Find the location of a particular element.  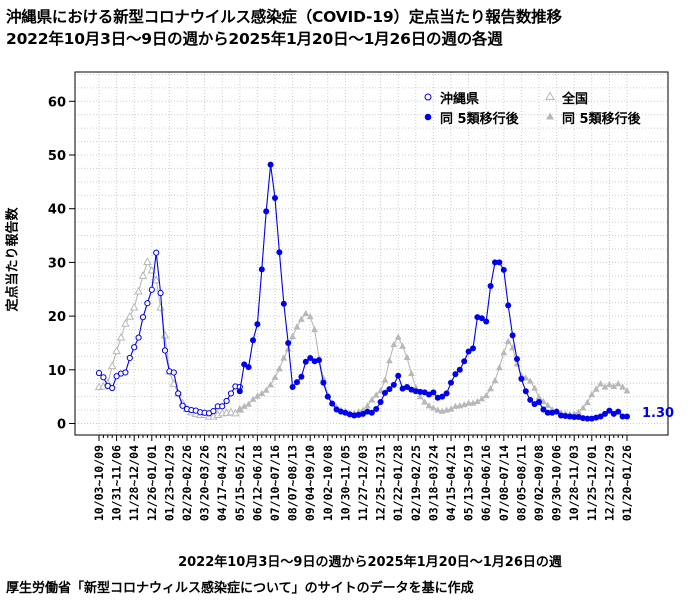

x-tick-label: 10/03~10/09 is located at coordinates (99, 483).